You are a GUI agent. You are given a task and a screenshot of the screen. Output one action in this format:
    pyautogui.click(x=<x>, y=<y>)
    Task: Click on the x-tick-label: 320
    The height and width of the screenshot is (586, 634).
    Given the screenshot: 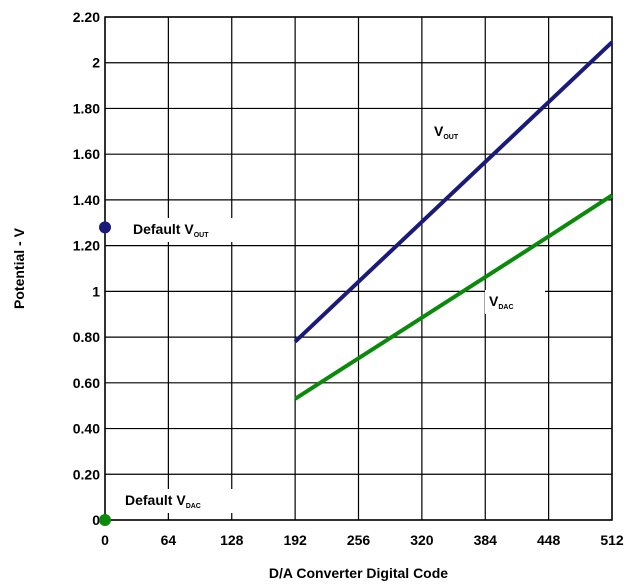 What is the action you would take?
    pyautogui.click(x=422, y=540)
    